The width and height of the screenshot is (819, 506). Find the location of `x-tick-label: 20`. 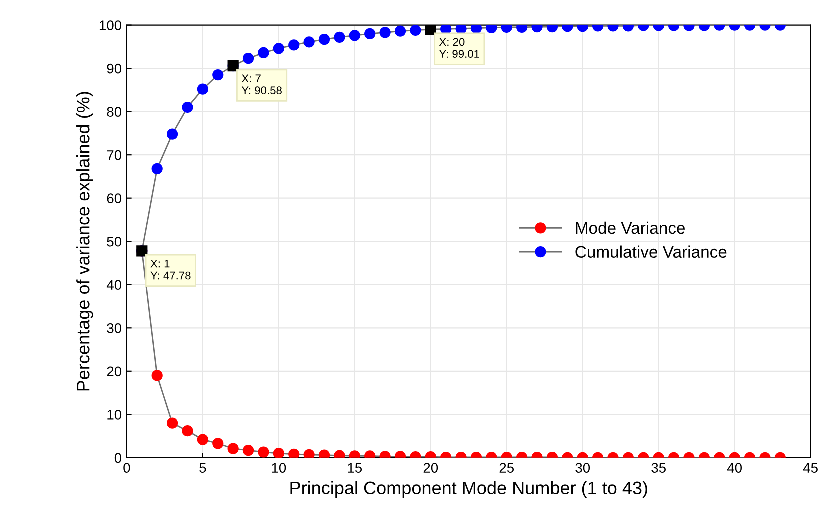

x-tick-label: 20 is located at coordinates (431, 468).